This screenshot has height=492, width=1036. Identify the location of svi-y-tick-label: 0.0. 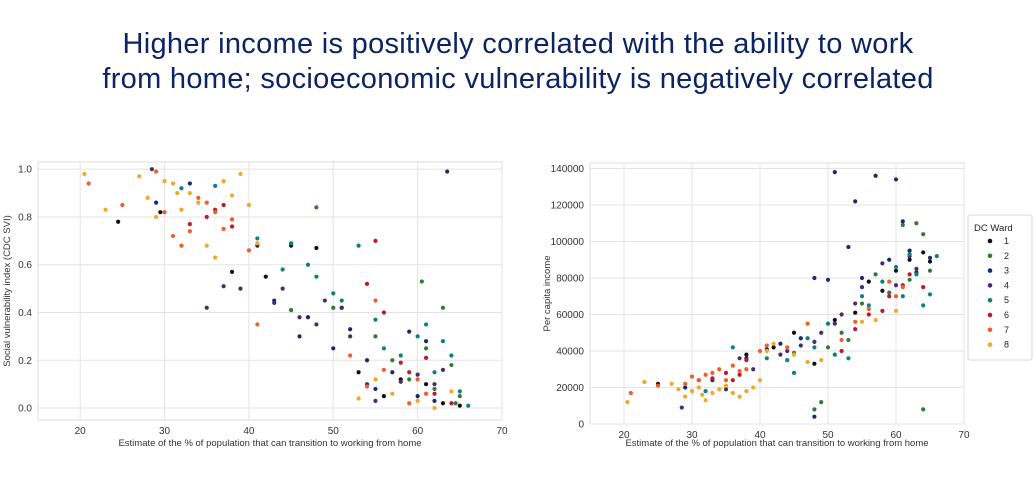
(25, 409).